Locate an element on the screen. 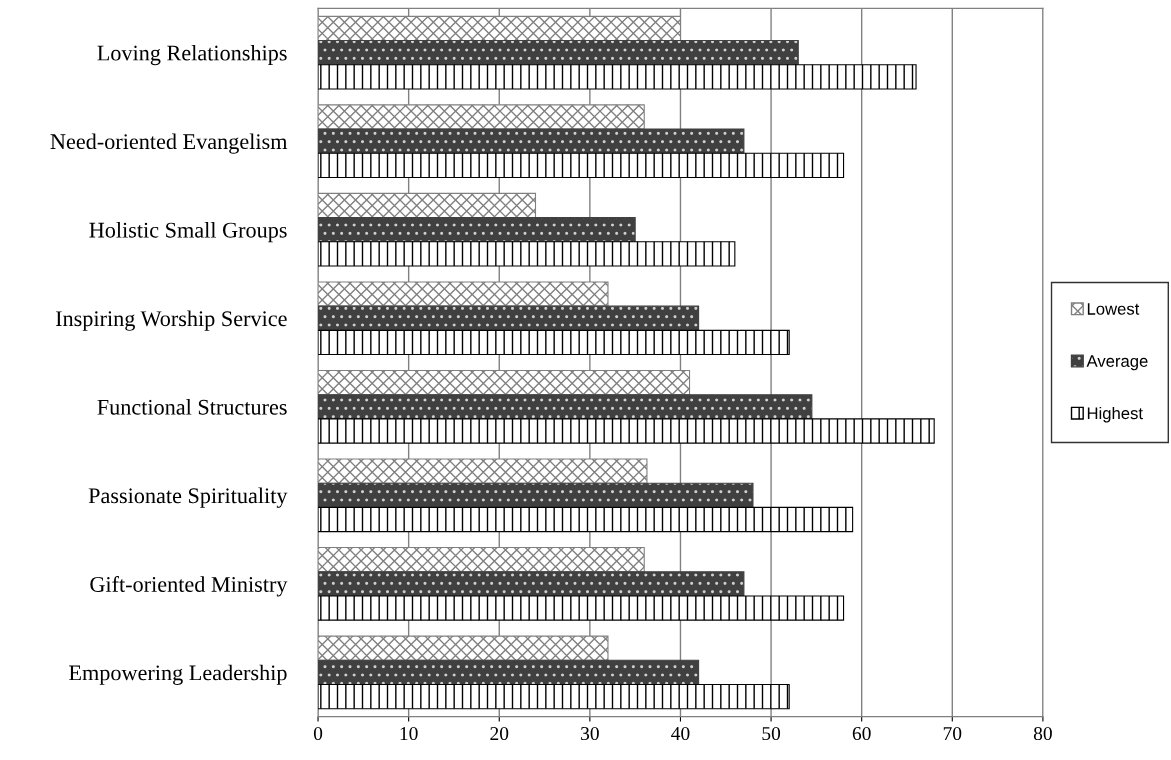 The image size is (1171, 760). y-tick-label: Holistic Small Groups is located at coordinates (188, 232).